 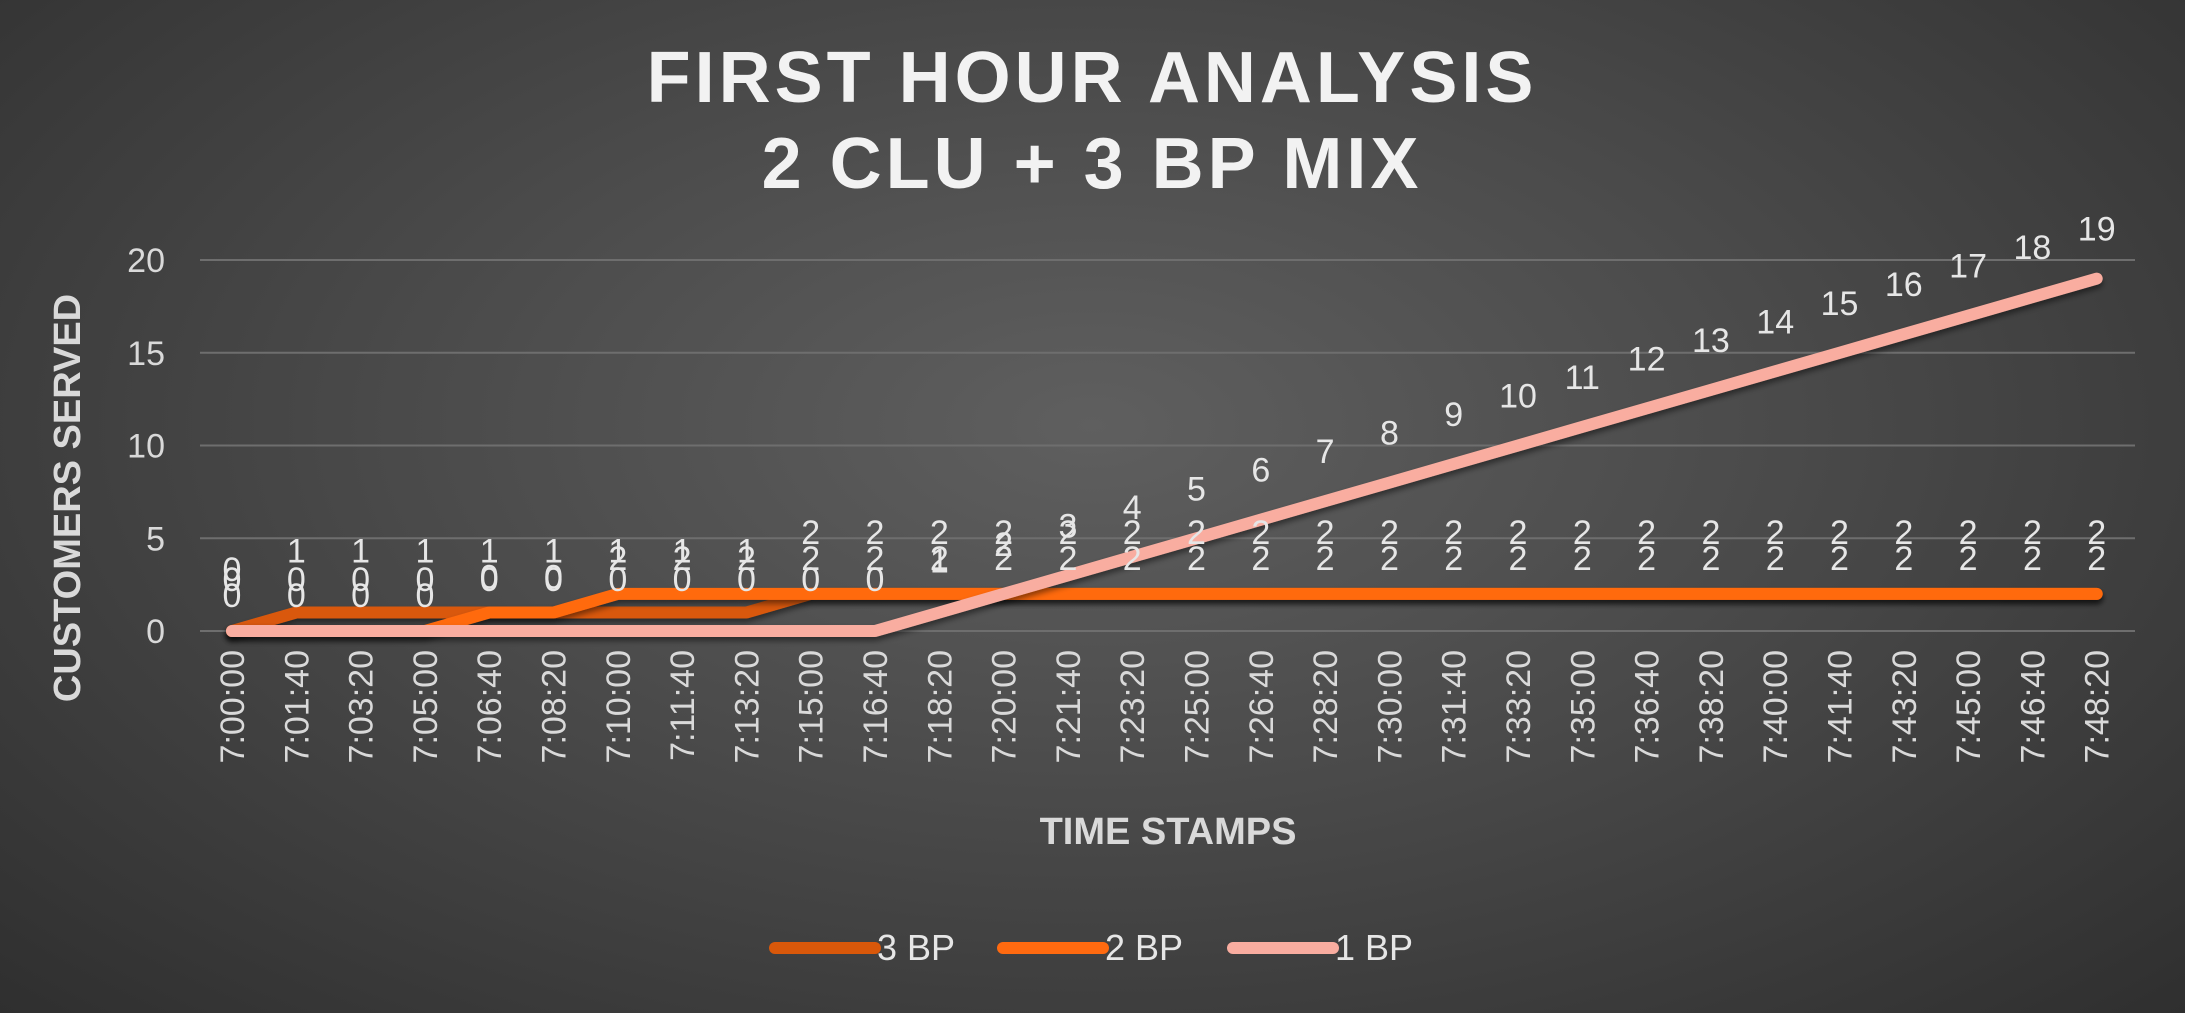 I want to click on data-label: 3, so click(x=1067, y=526).